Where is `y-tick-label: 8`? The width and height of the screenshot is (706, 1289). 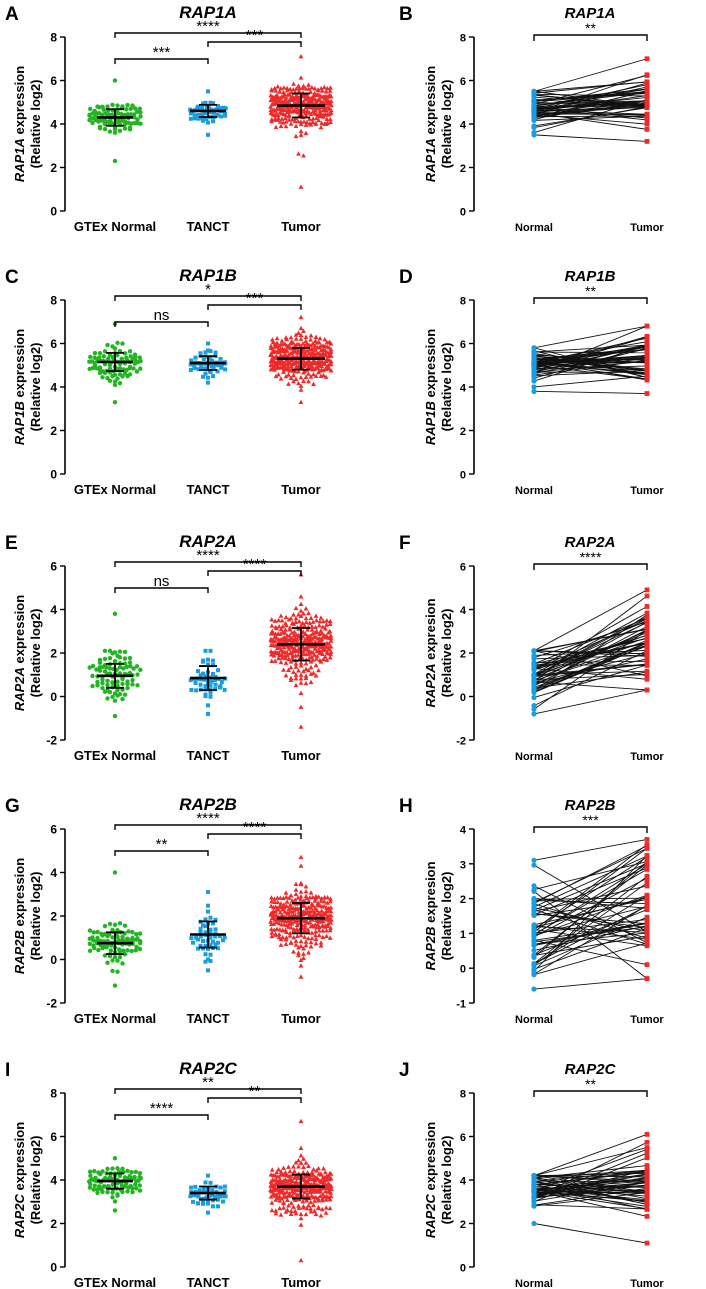 y-tick-label: 8 is located at coordinates (53, 38).